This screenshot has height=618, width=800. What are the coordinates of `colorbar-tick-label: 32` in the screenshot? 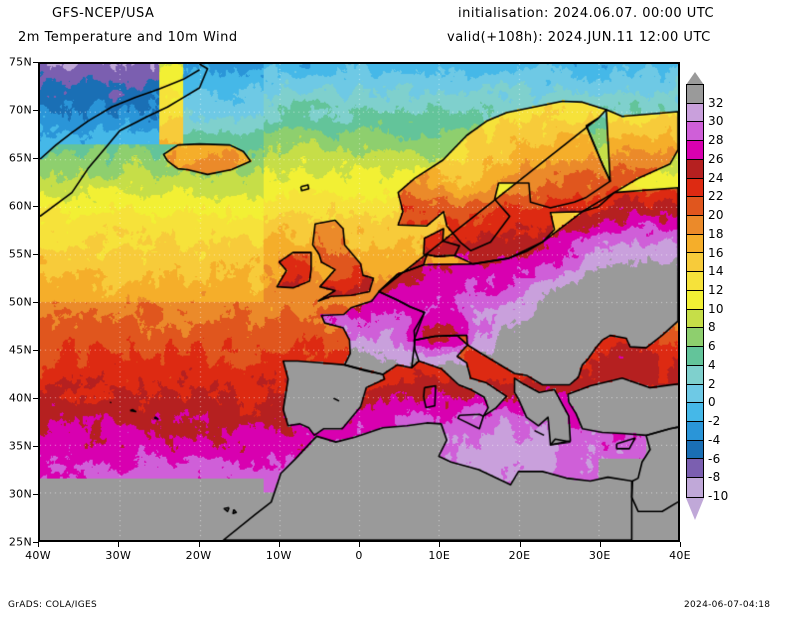 It's located at (716, 102).